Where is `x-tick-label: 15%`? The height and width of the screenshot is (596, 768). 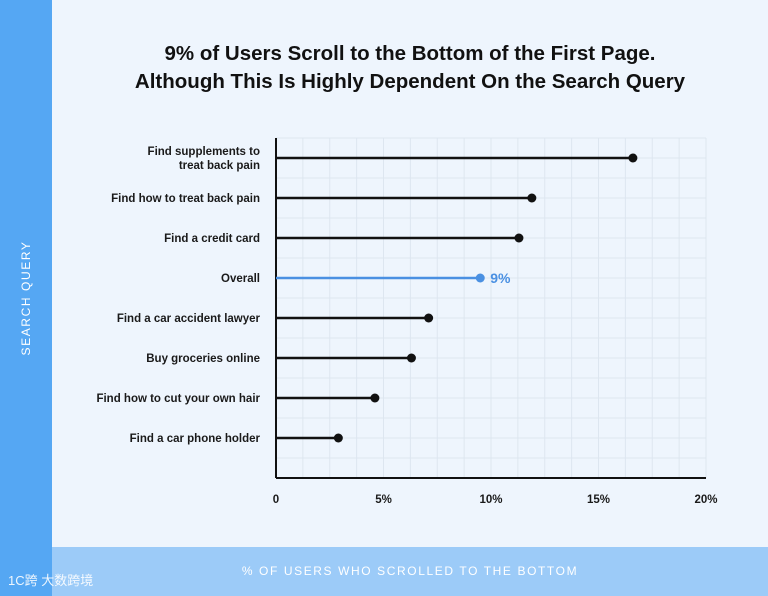 x-tick-label: 15% is located at coordinates (598, 500).